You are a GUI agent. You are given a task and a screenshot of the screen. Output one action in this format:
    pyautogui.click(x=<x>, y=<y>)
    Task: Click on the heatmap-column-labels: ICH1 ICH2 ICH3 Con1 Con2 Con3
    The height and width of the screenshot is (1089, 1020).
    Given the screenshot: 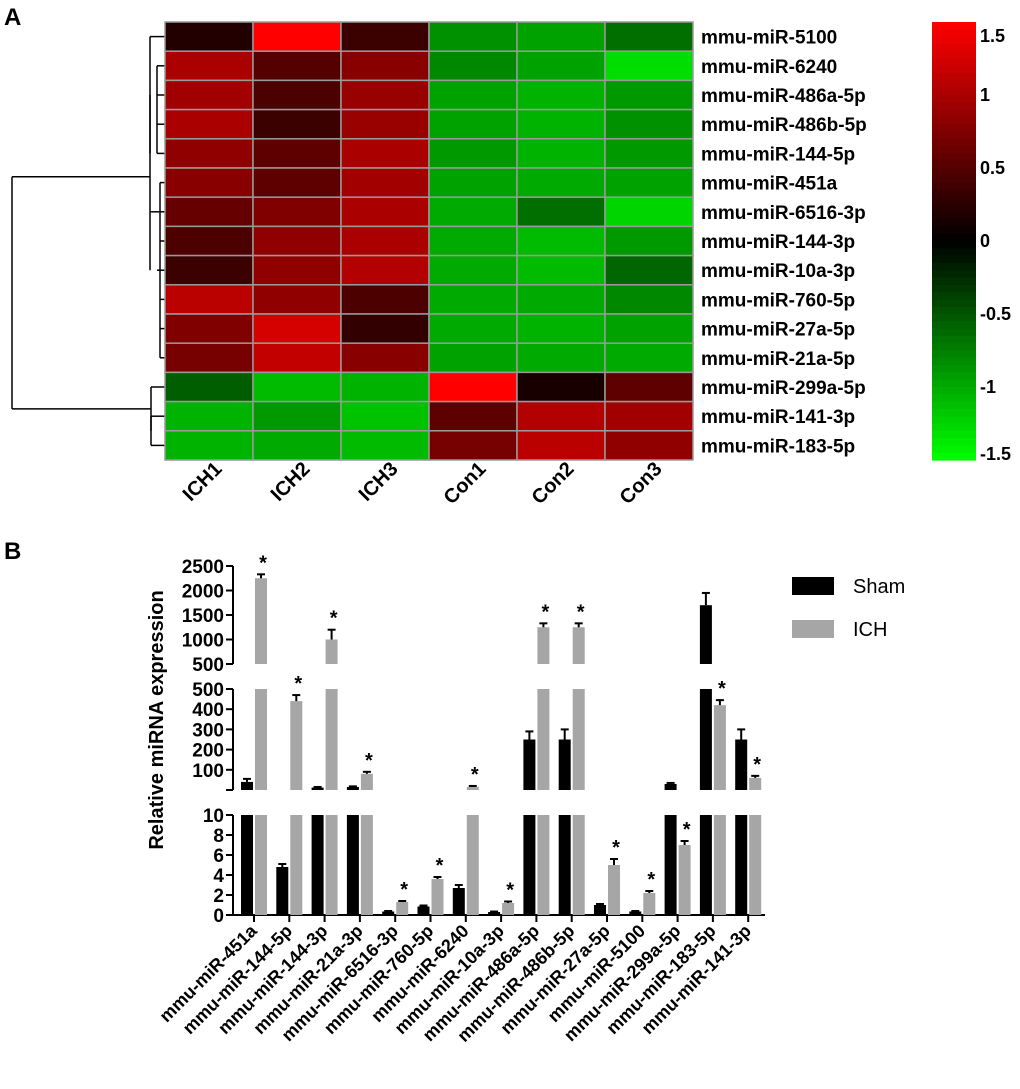 What is the action you would take?
    pyautogui.click(x=423, y=483)
    